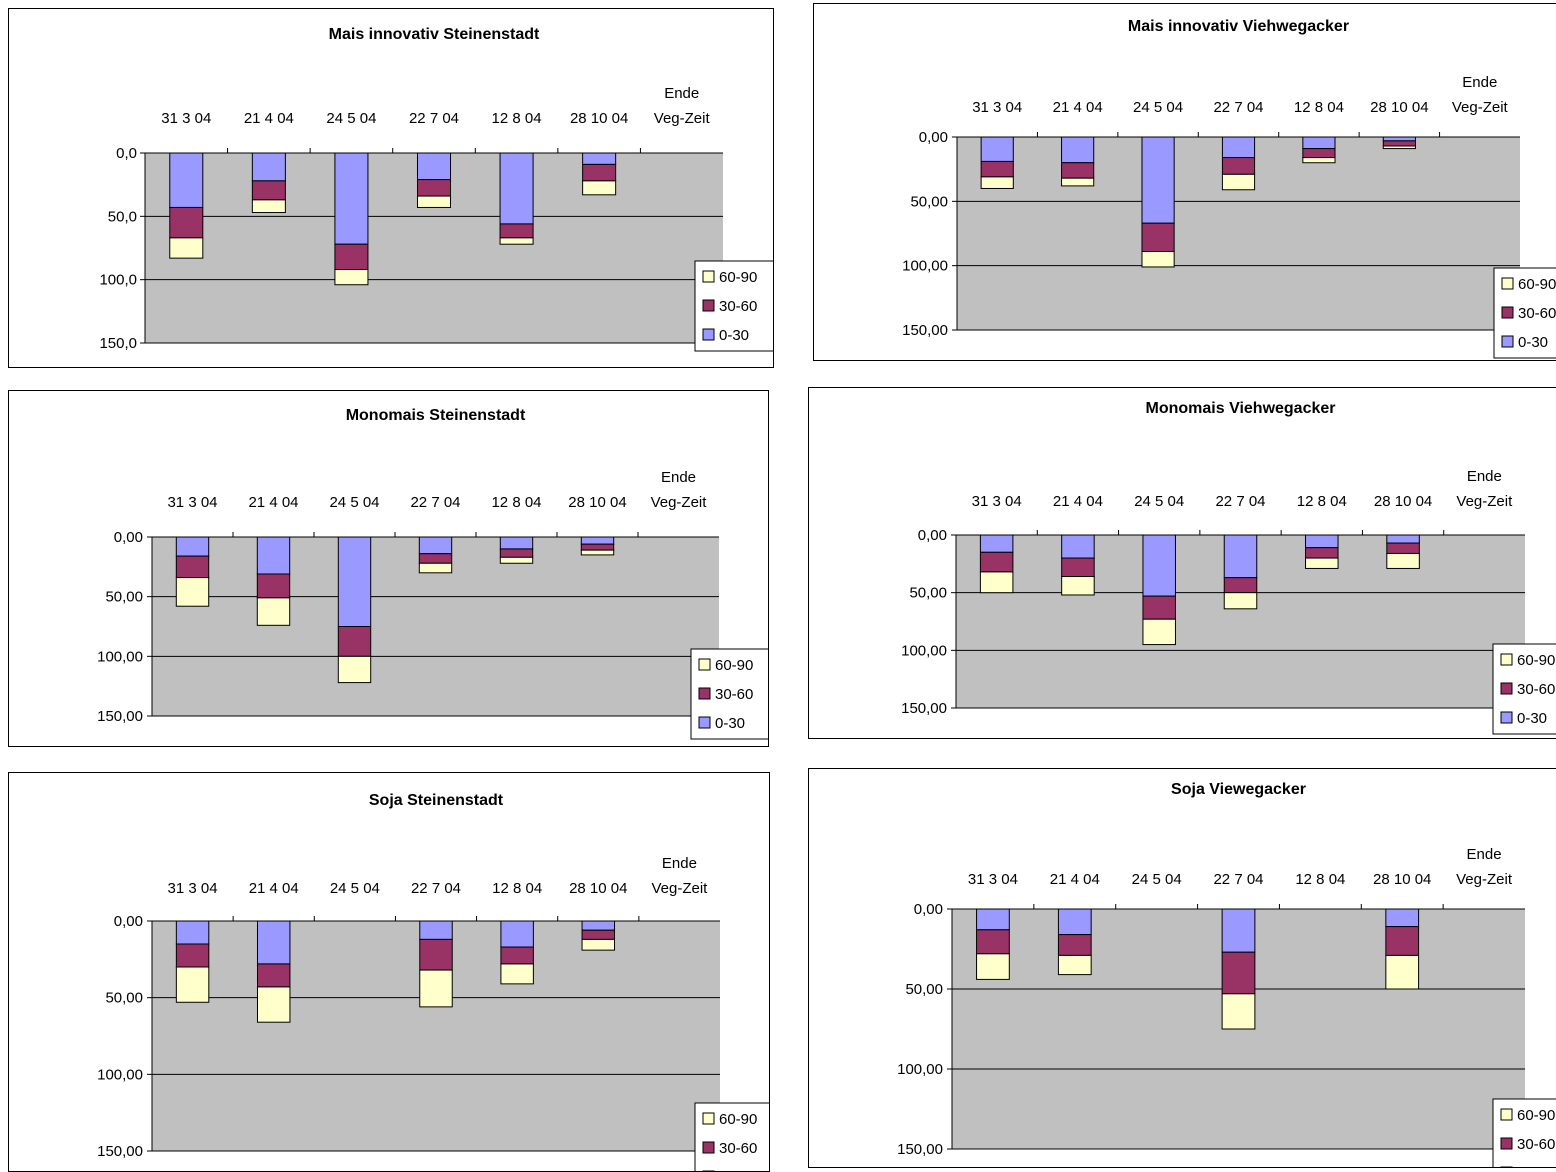  What do you see at coordinates (924, 650) in the screenshot?
I see `y-tick-label: 100,00` at bounding box center [924, 650].